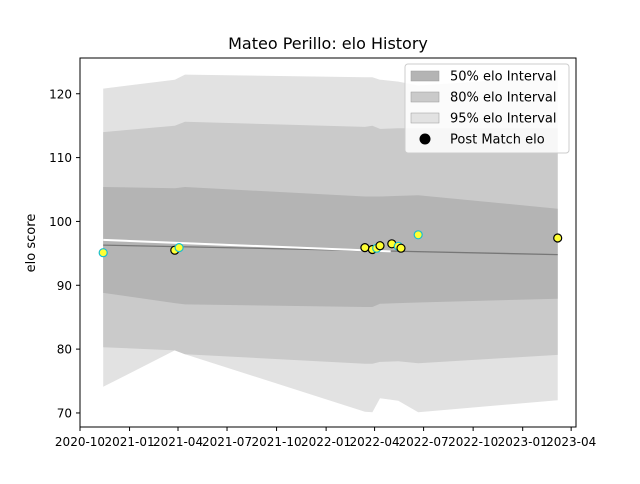  What do you see at coordinates (328, 43) in the screenshot?
I see `chart-title: Mateo Perillo: elo History` at bounding box center [328, 43].